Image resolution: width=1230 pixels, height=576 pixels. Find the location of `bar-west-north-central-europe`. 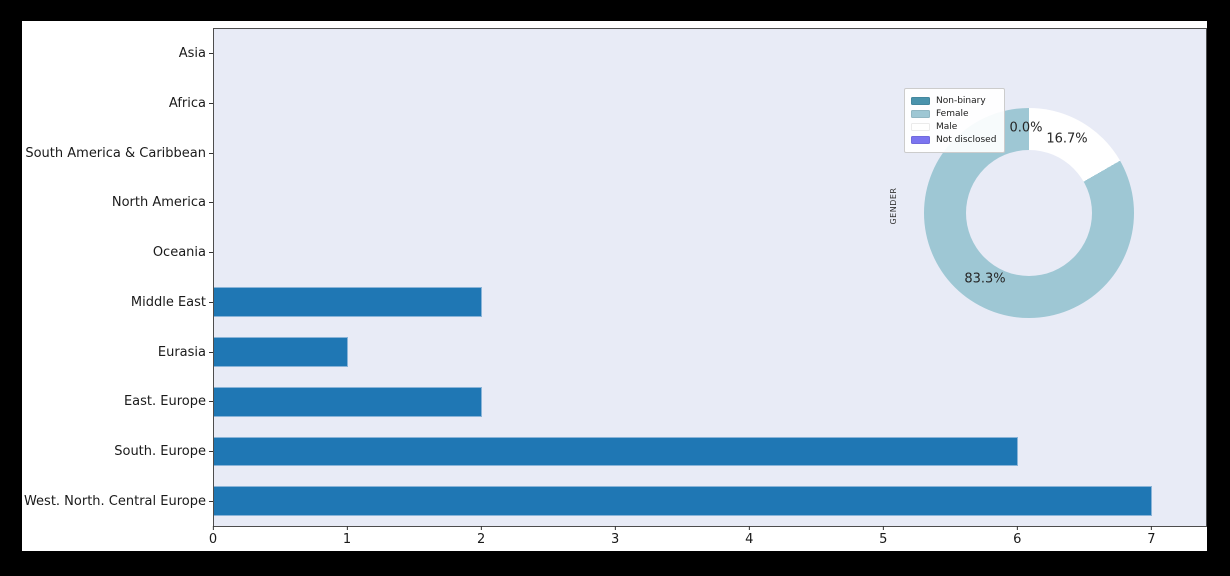

bar-west-north-central-europe is located at coordinates (683, 501).